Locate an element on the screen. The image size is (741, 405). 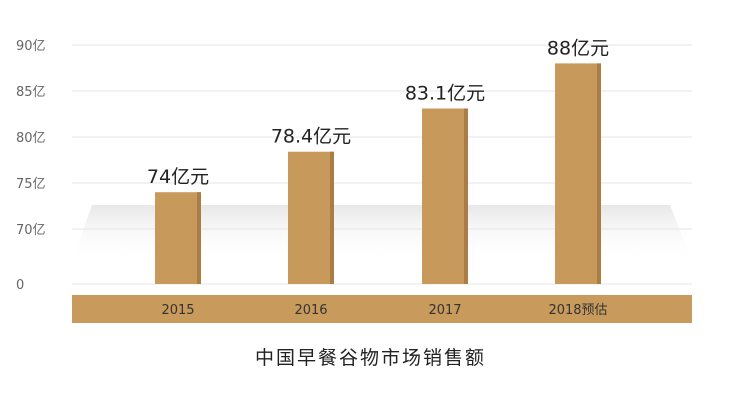
category-band is located at coordinates (382, 309).